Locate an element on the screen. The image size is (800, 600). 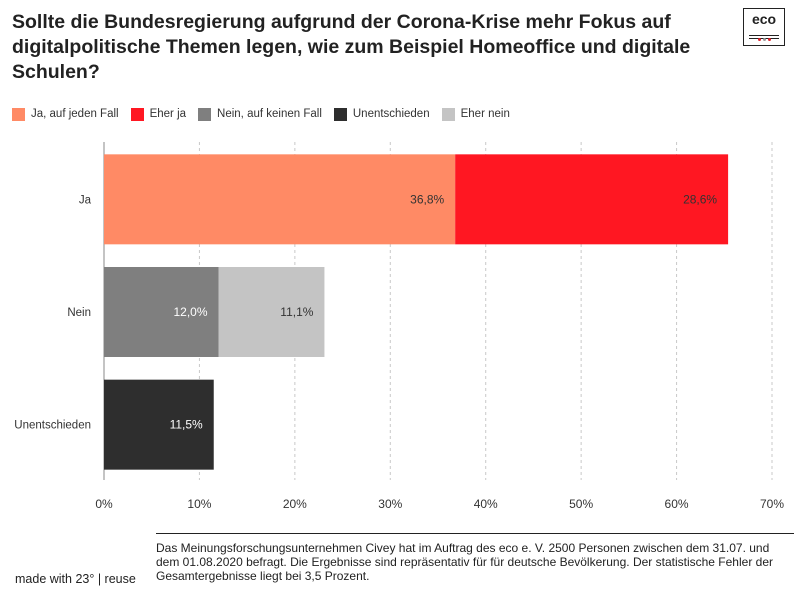
category-label: Ja is located at coordinates (85, 200).